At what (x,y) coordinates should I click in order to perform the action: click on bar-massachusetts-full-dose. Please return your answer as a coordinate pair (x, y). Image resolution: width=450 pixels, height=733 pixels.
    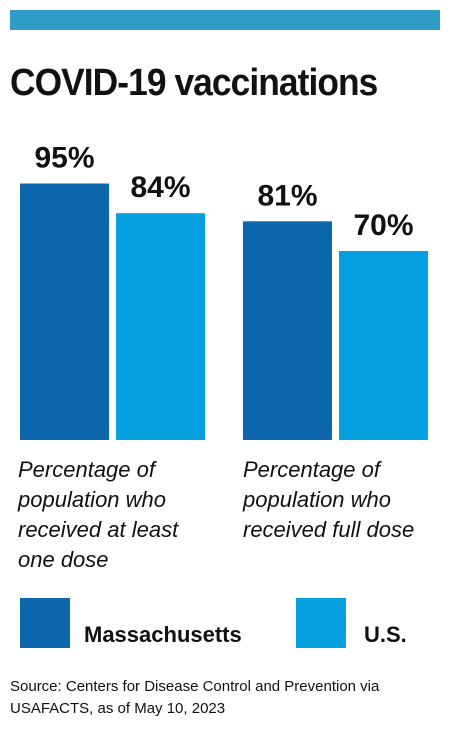
    Looking at the image, I should click on (287, 330).